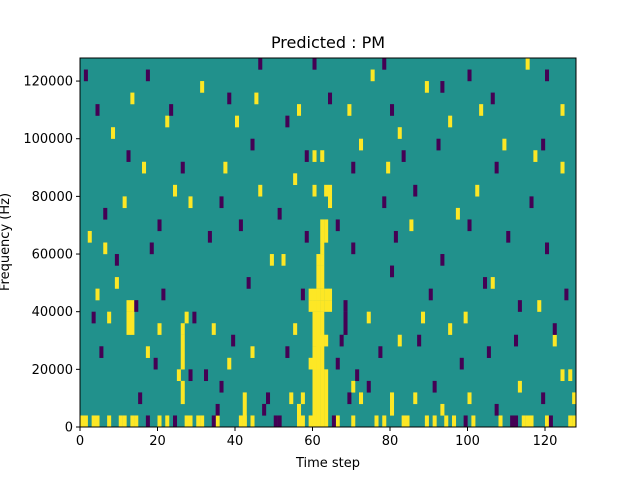 The height and width of the screenshot is (480, 640). I want to click on x-tick-label: 80, so click(390, 441).